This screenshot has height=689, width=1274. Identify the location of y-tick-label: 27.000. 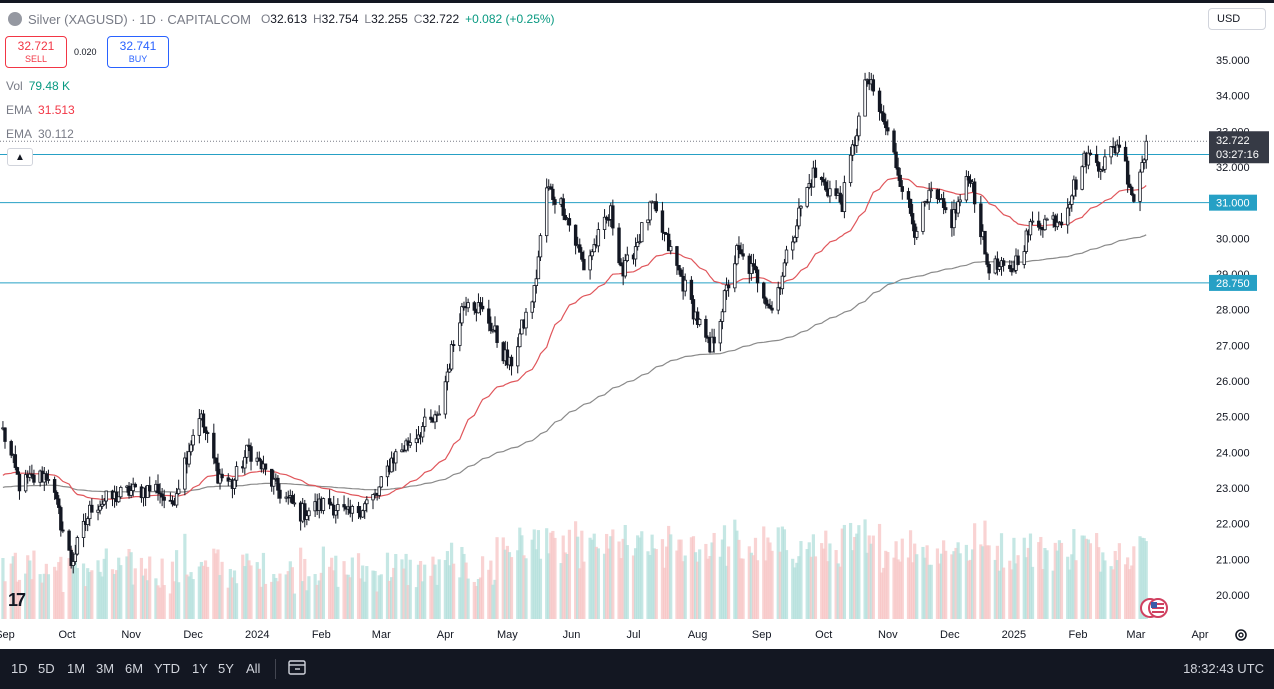
(1233, 346).